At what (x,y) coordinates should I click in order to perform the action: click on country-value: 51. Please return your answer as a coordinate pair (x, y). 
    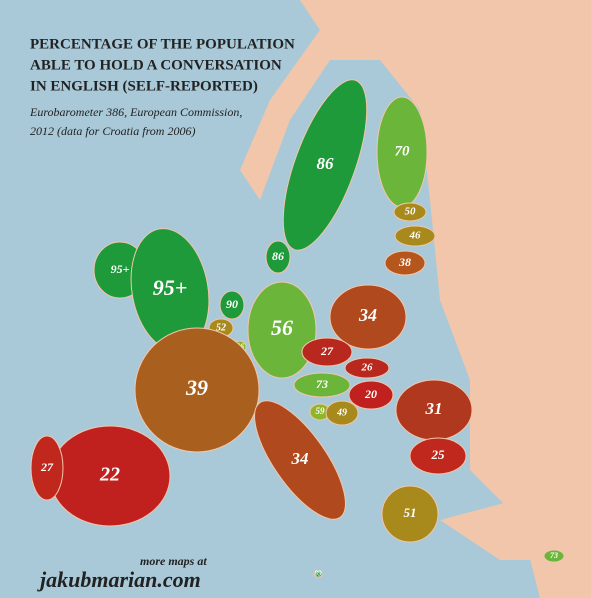
    Looking at the image, I should click on (410, 512).